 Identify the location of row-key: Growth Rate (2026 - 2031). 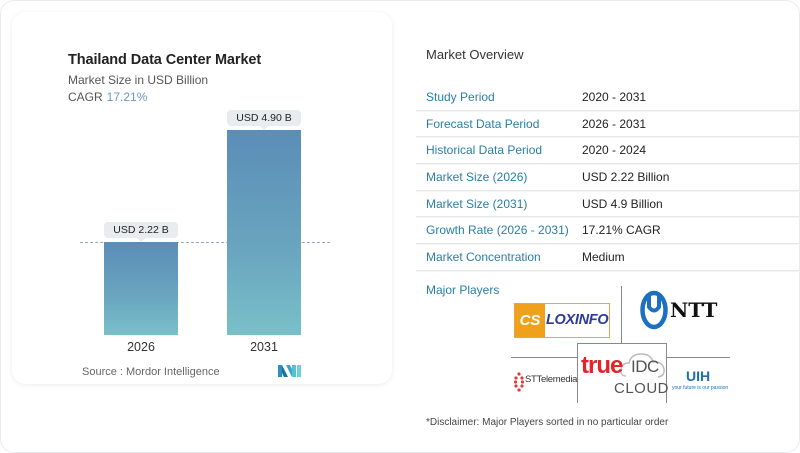
(497, 230).